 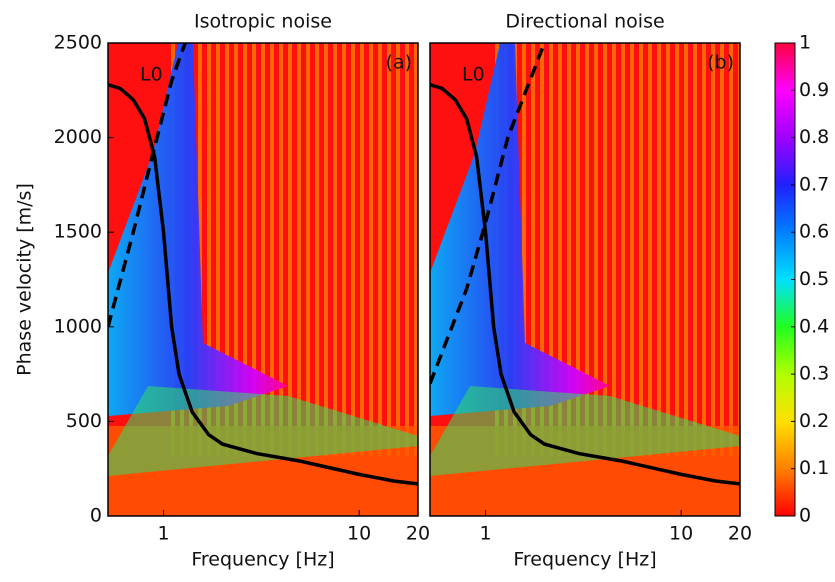 I want to click on colorbar-tick-label: 1, so click(x=805, y=43).